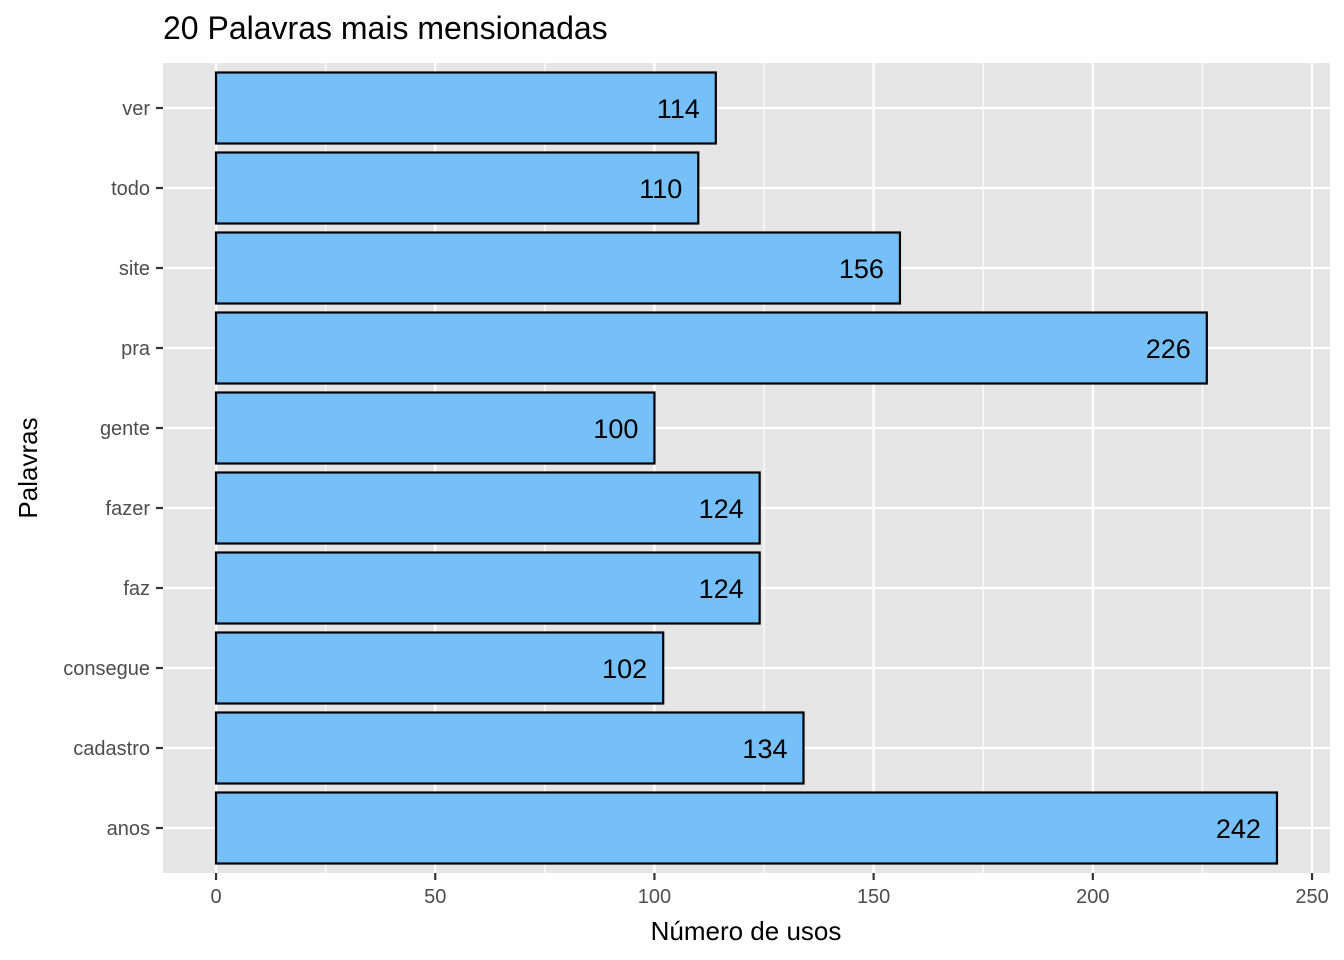  I want to click on data-label-cadastro: 134, so click(764, 749).